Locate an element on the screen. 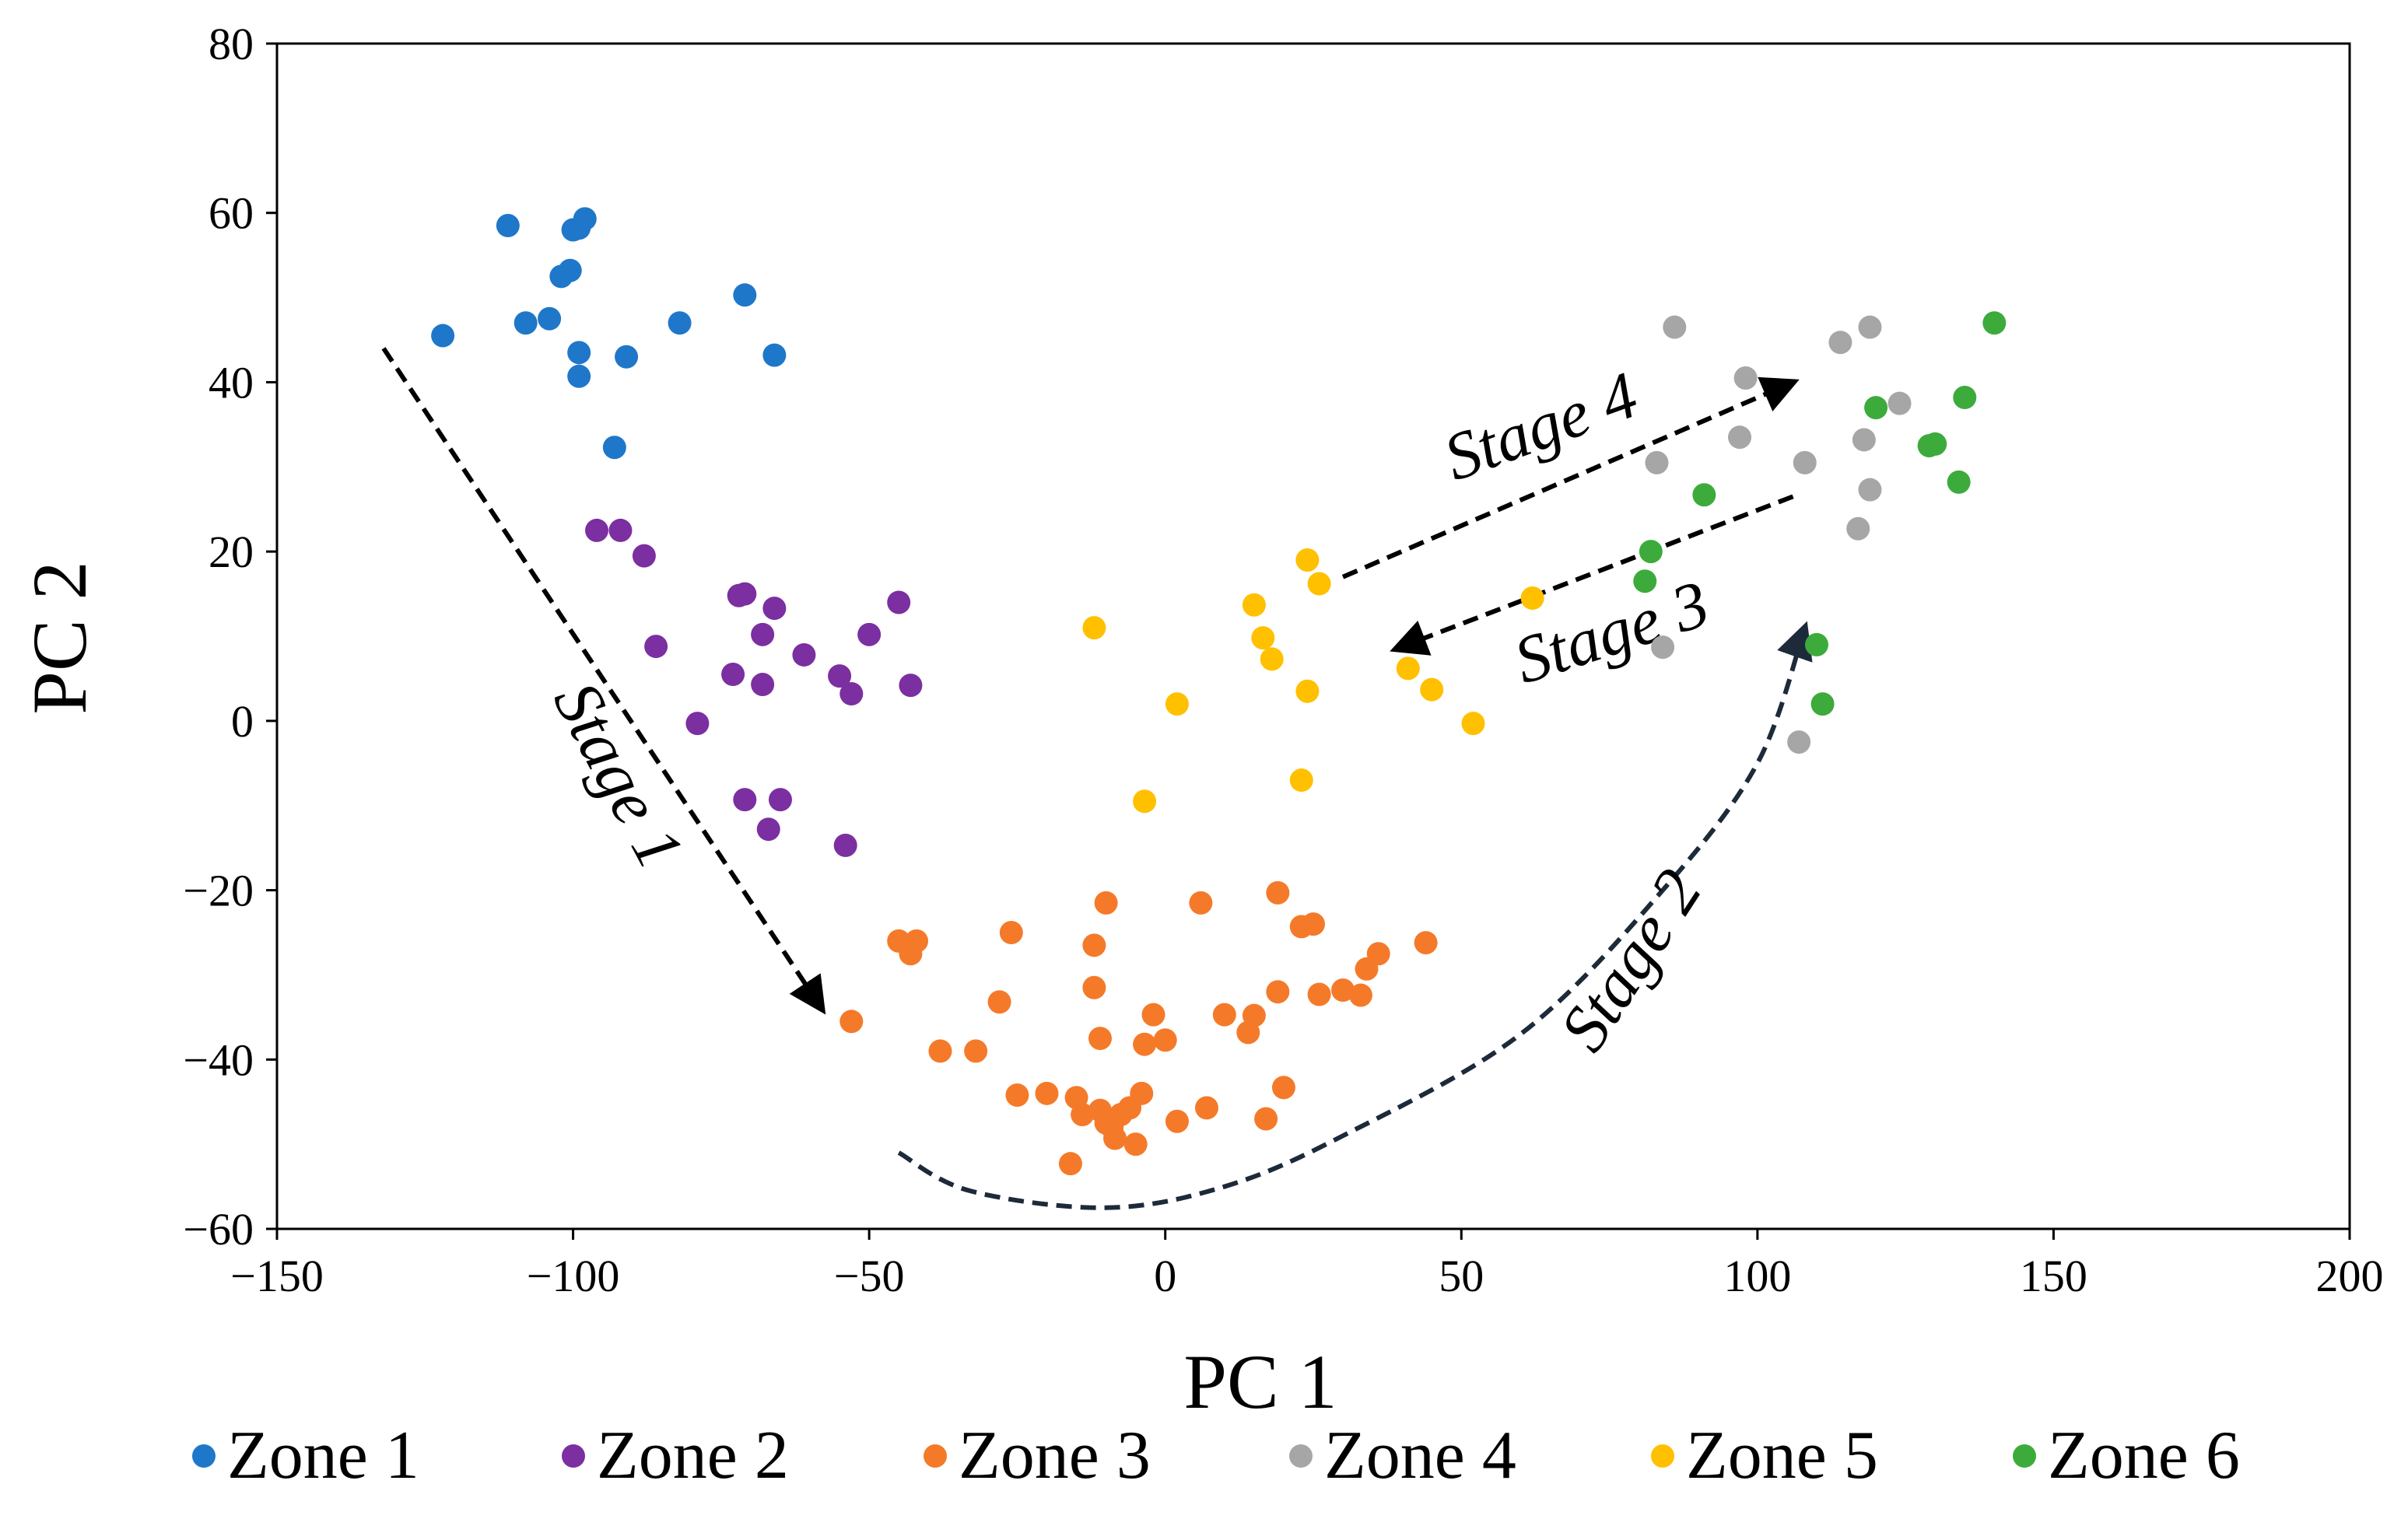  legend-label: Zone 4 is located at coordinates (1420, 1455).